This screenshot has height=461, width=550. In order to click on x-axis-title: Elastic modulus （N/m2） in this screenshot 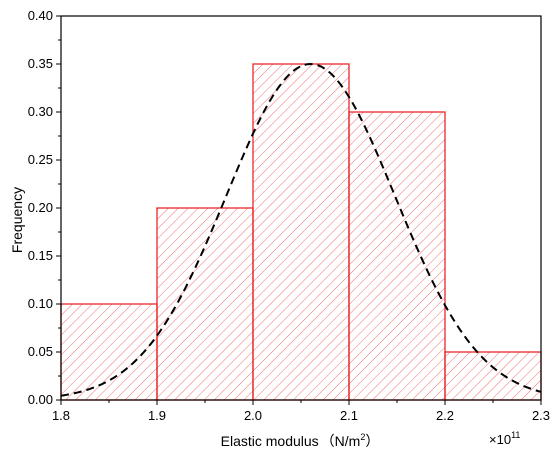, I will do `click(300, 440)`.